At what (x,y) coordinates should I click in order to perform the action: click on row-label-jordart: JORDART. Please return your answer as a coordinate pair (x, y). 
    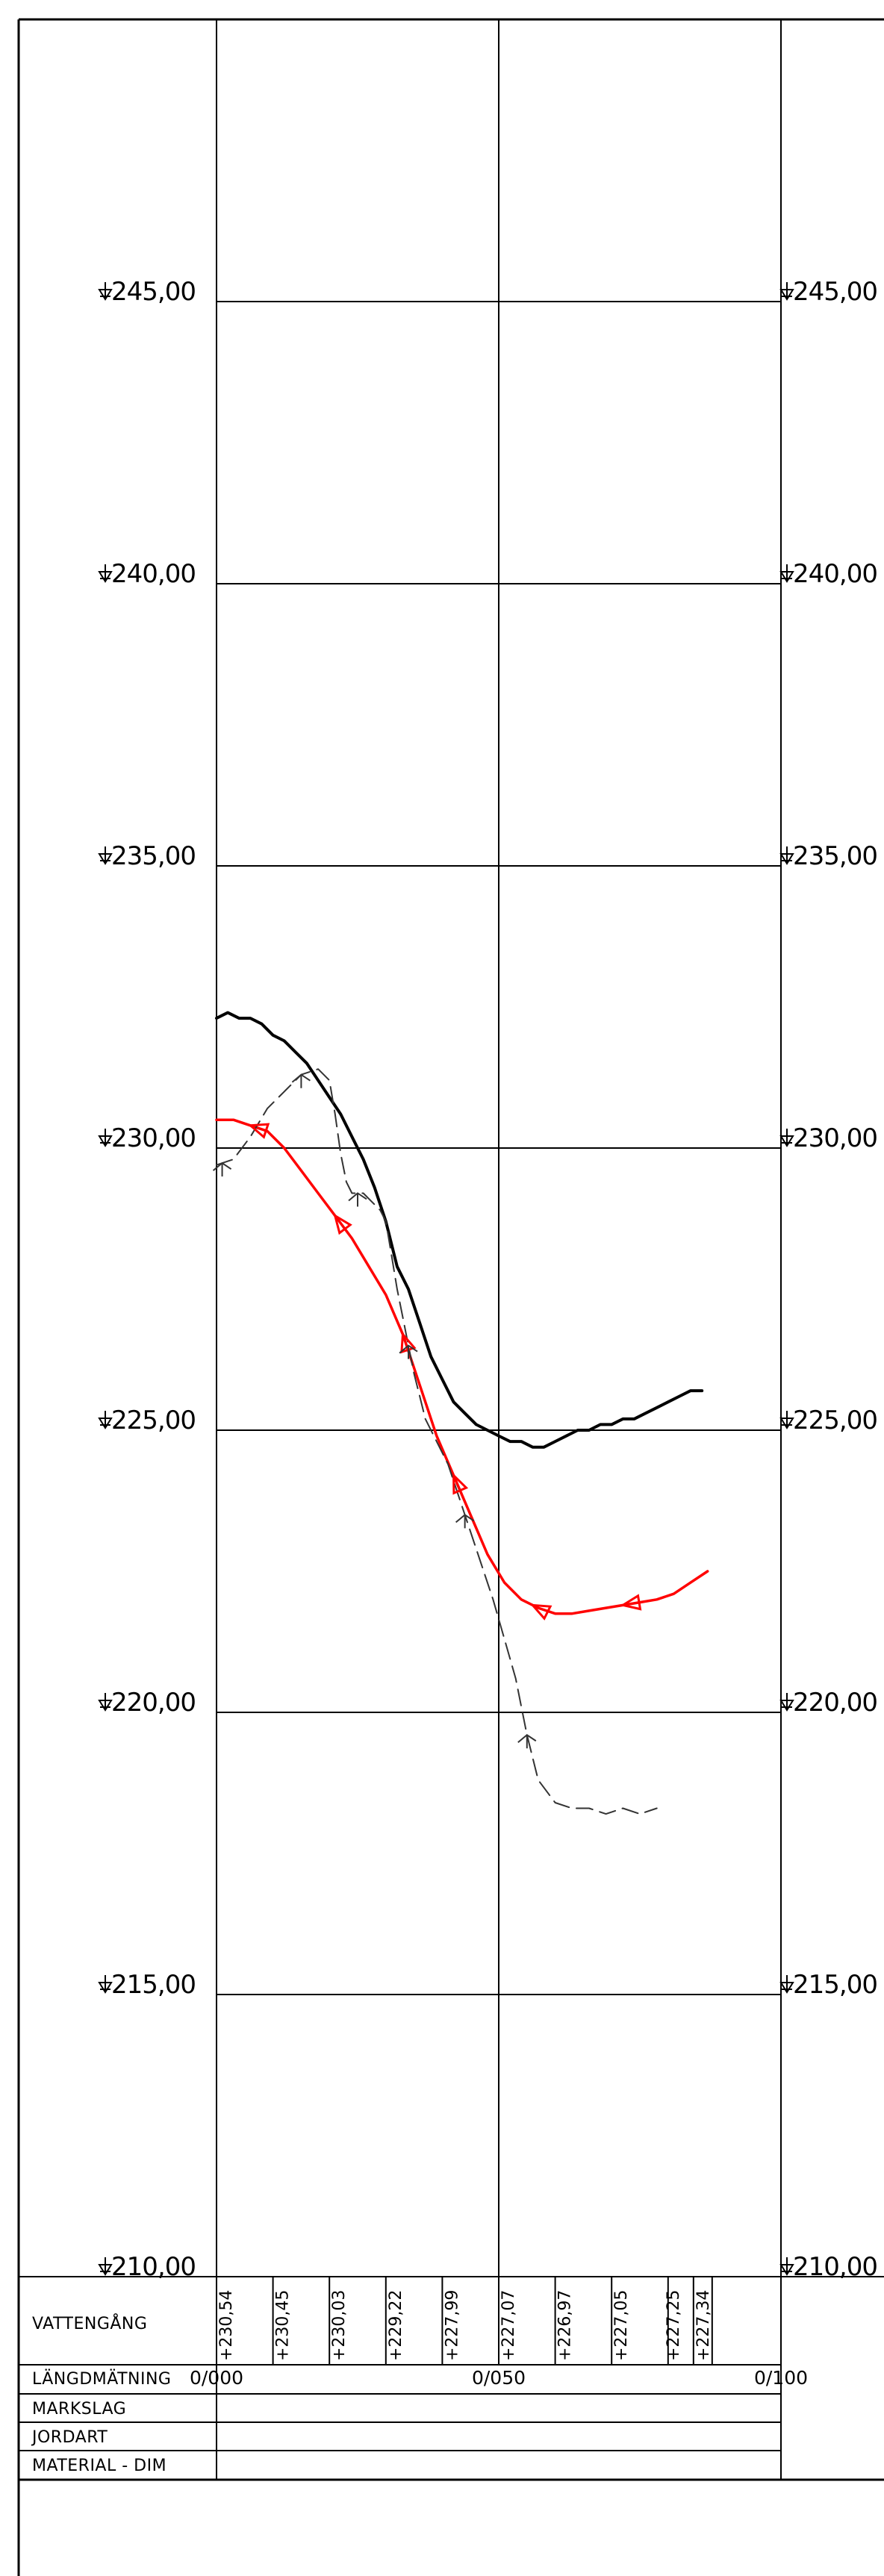
    Looking at the image, I should click on (69, 2437).